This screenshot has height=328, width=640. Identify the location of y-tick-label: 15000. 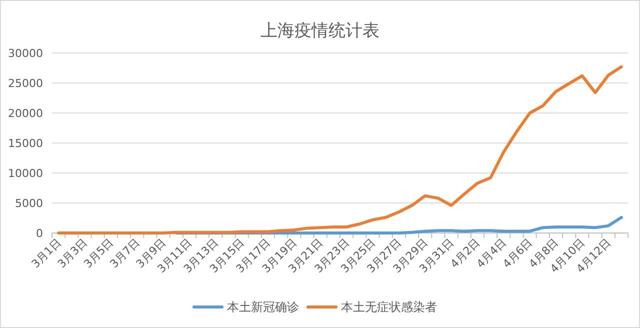
(25, 143).